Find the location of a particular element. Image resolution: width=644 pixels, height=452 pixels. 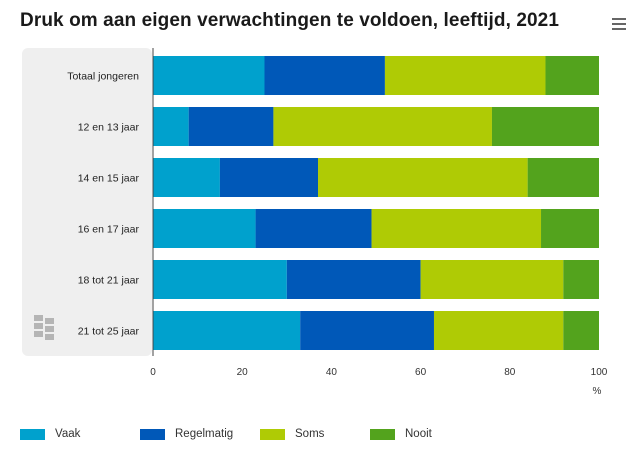

category-label: 12 en 13 jaar is located at coordinates (109, 128).